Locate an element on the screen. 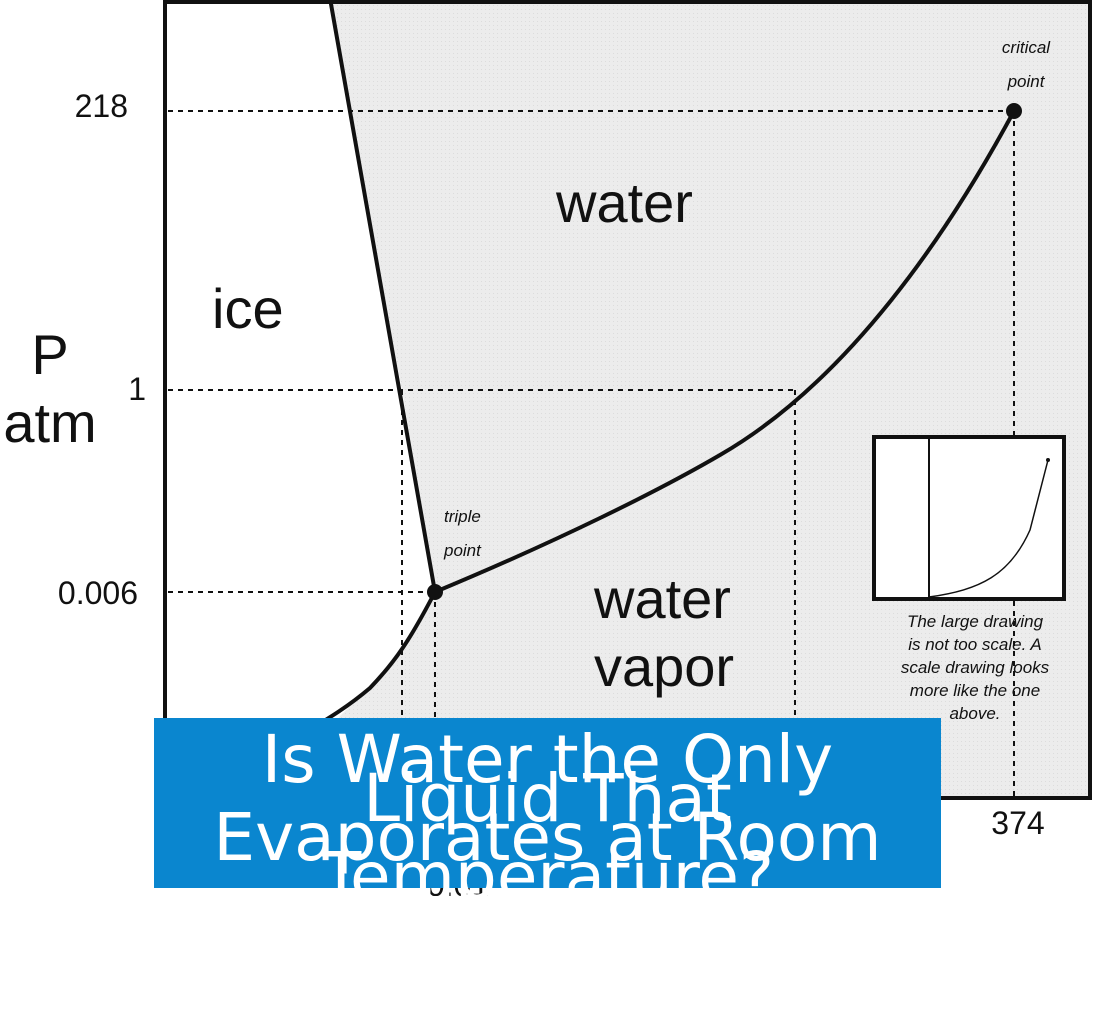 The width and height of the screenshot is (1095, 1032). critical-point-dot is located at coordinates (1014, 111).